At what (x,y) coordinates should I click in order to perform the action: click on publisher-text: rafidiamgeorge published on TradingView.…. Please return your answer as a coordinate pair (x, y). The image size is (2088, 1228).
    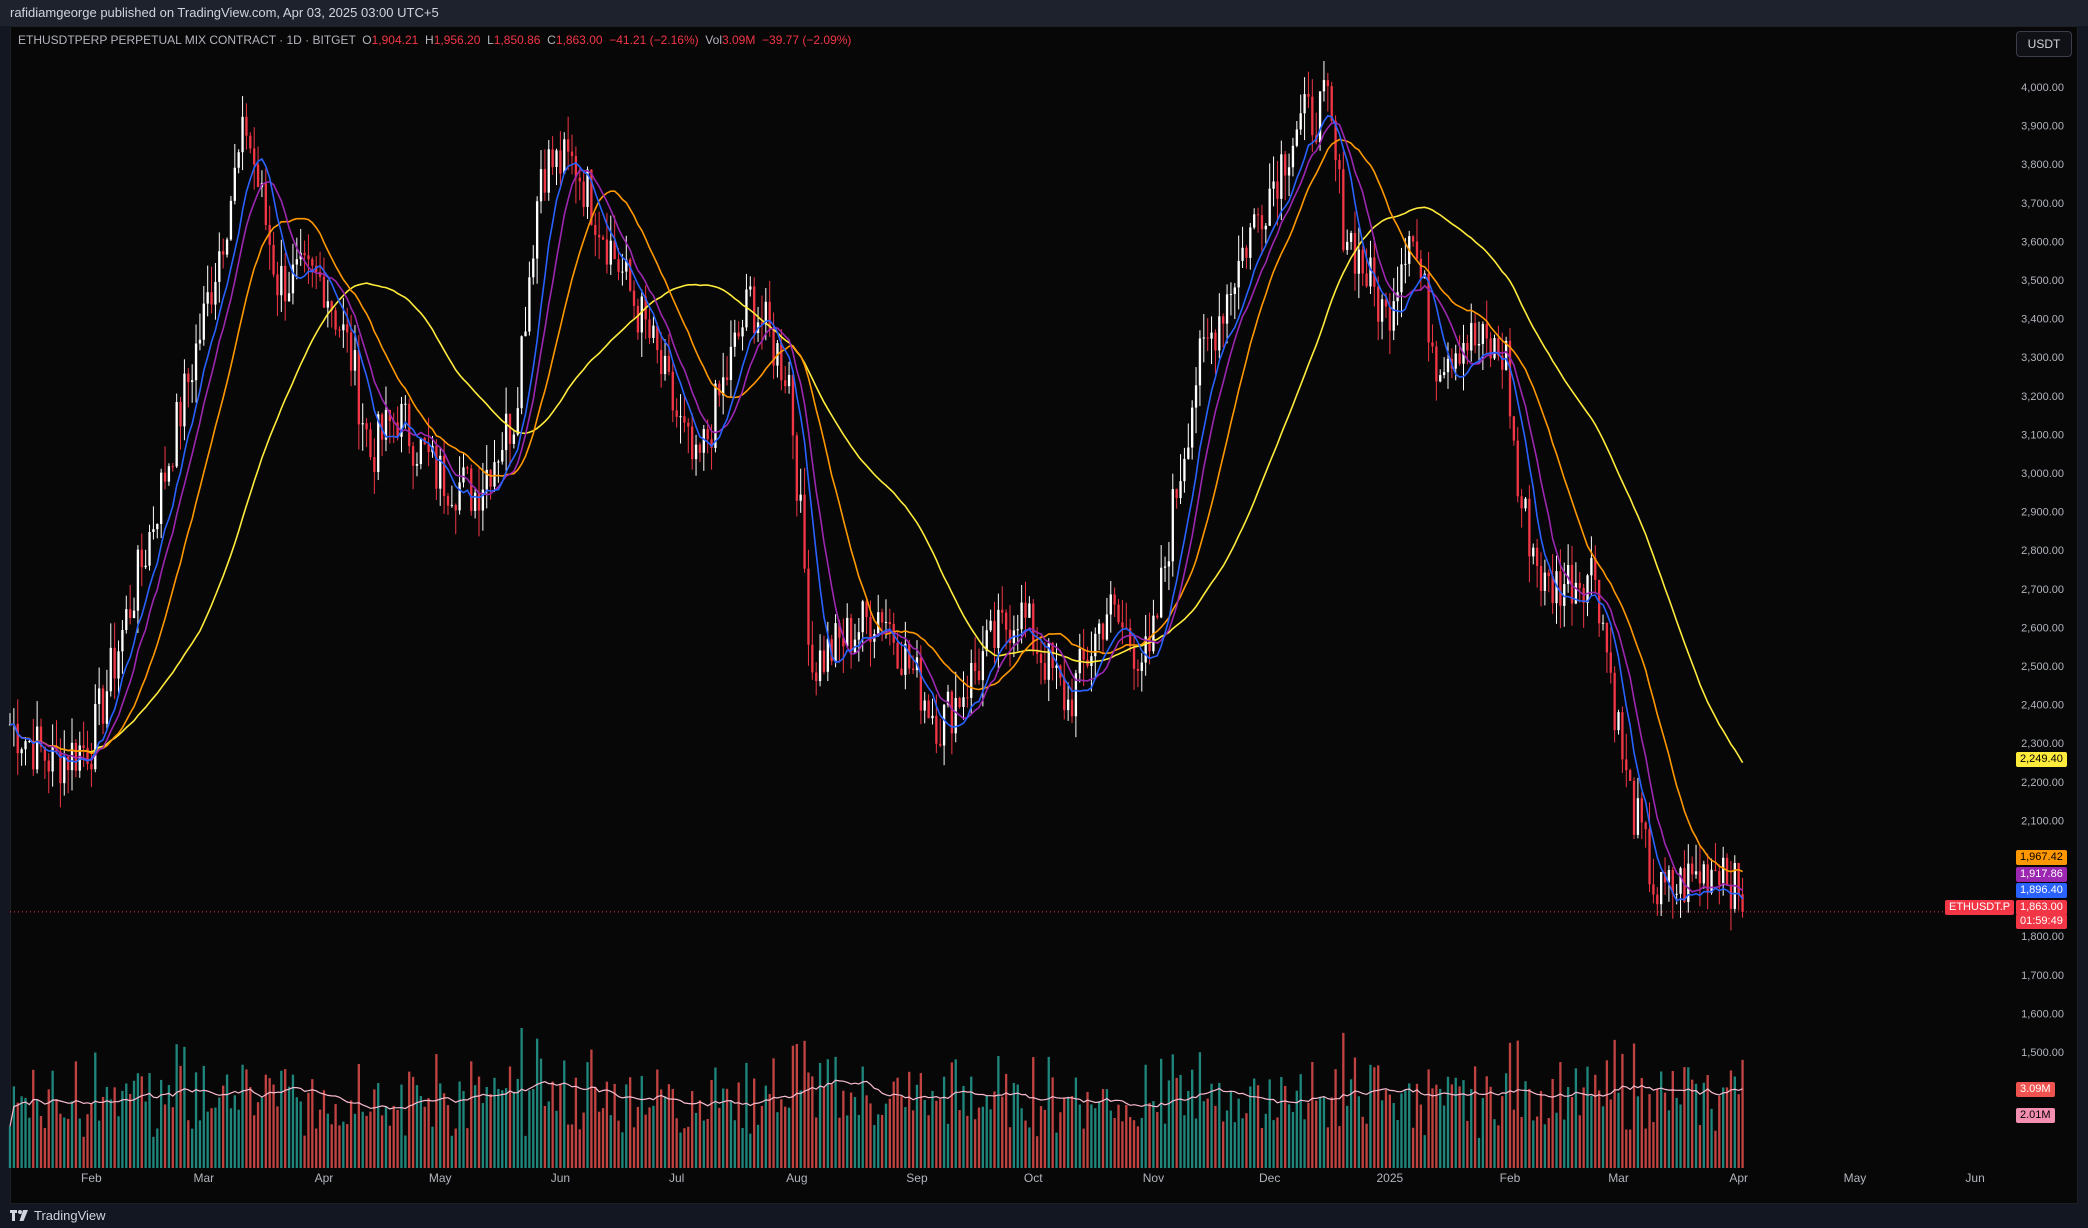
    Looking at the image, I should click on (224, 12).